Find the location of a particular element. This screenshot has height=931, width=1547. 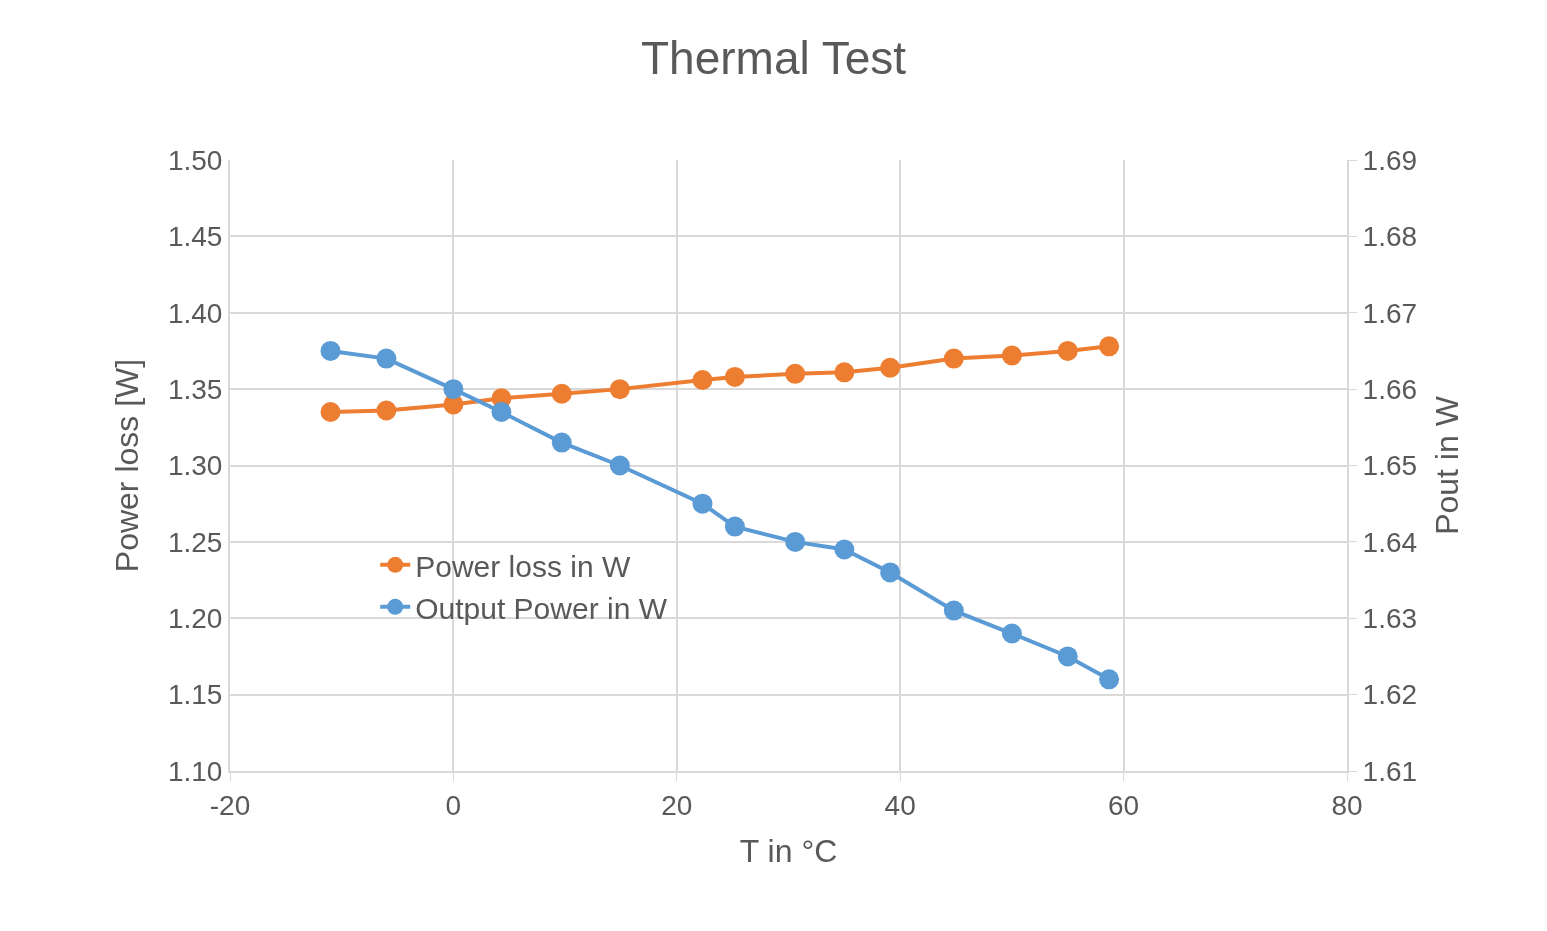

y2-tick-label: 1.63 is located at coordinates (1390, 619).